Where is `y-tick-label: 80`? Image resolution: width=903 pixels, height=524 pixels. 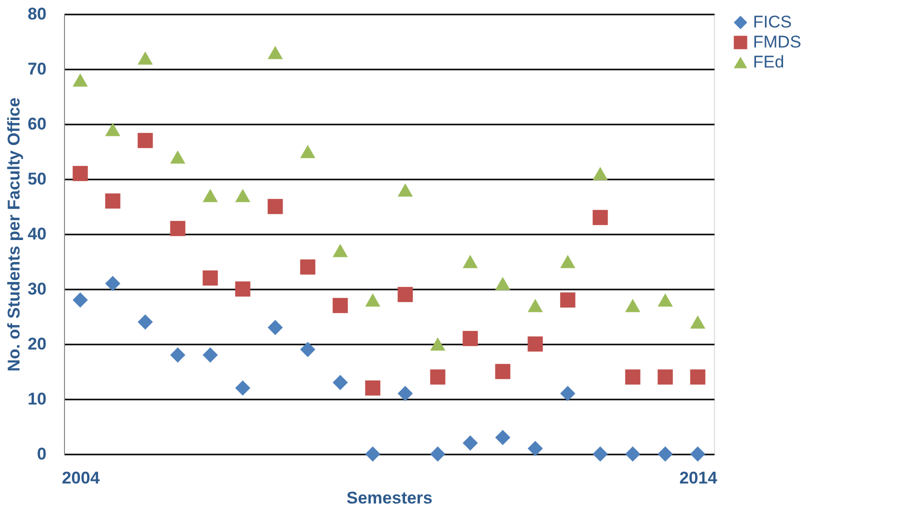
y-tick-label: 80 is located at coordinates (37, 14).